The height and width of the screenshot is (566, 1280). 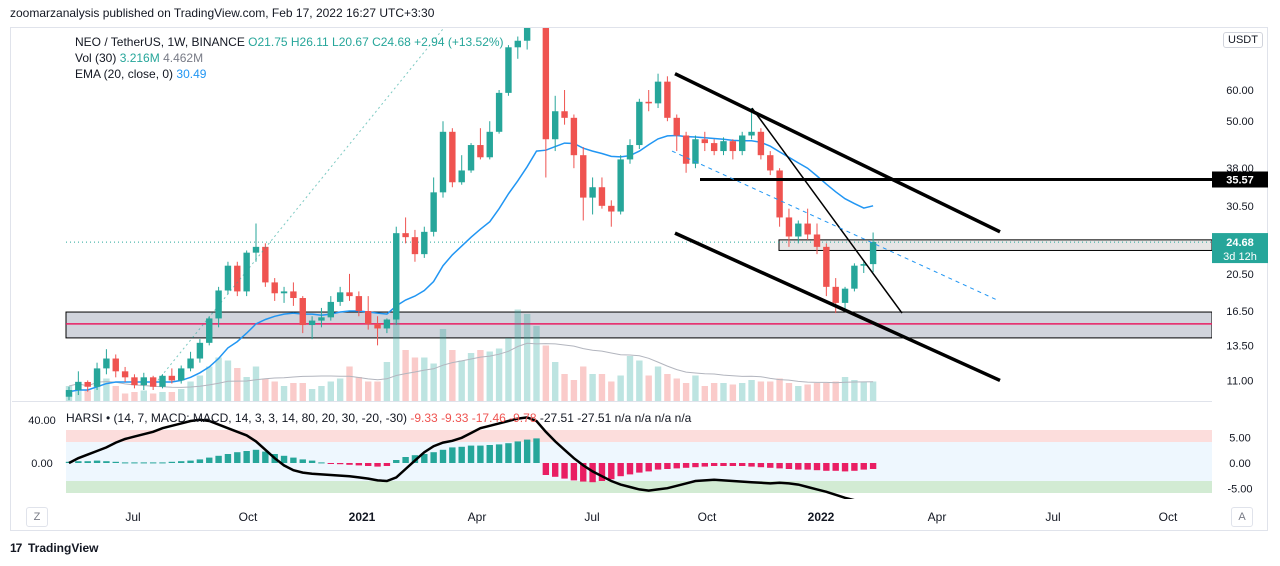 I want to click on time-tick-label: Jul, so click(x=591, y=517).